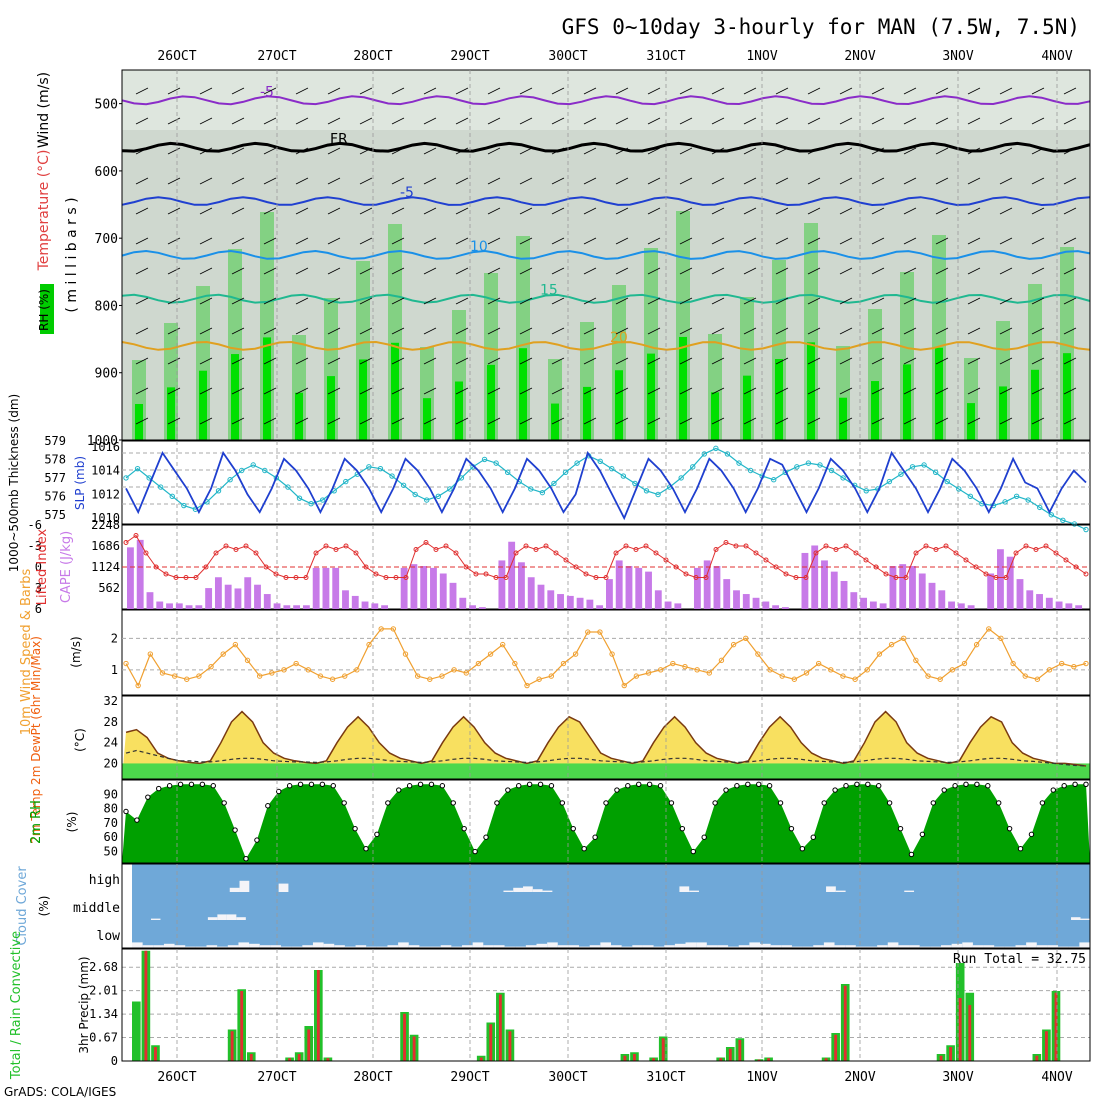 This screenshot has height=1100, width=1100. I want to click on y-tick-label: 60, so click(111, 837).